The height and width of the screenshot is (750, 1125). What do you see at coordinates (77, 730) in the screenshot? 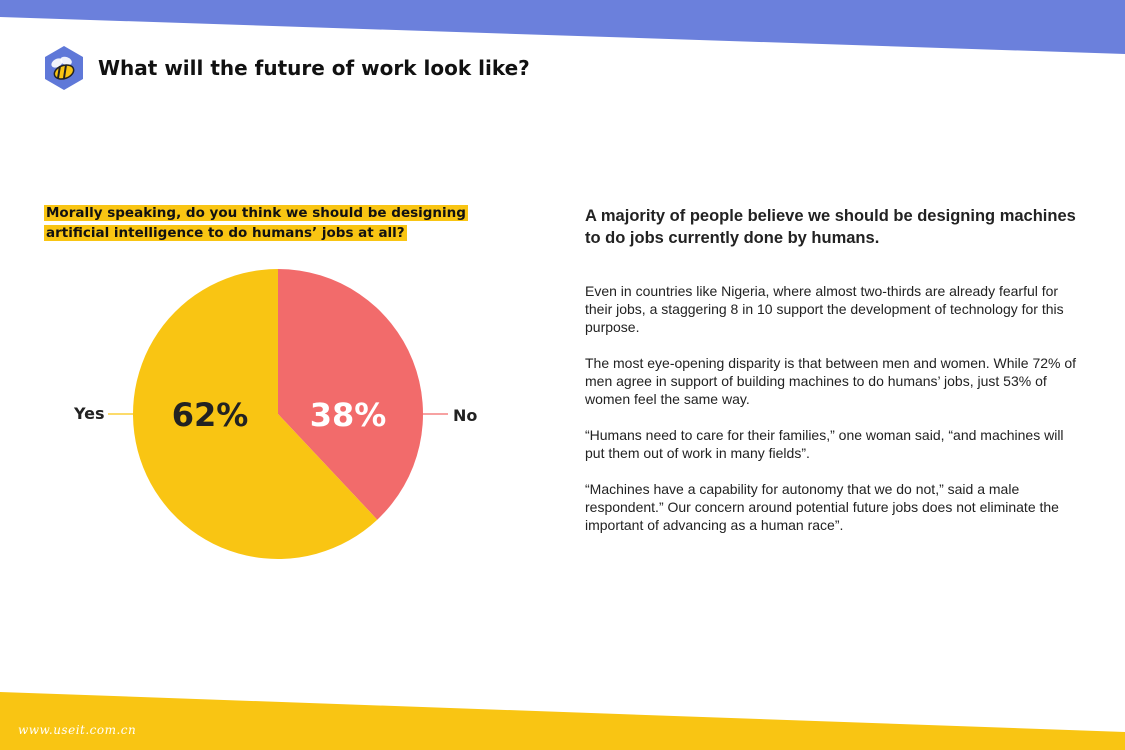
I see `watermark: www.useit.com.cn` at bounding box center [77, 730].